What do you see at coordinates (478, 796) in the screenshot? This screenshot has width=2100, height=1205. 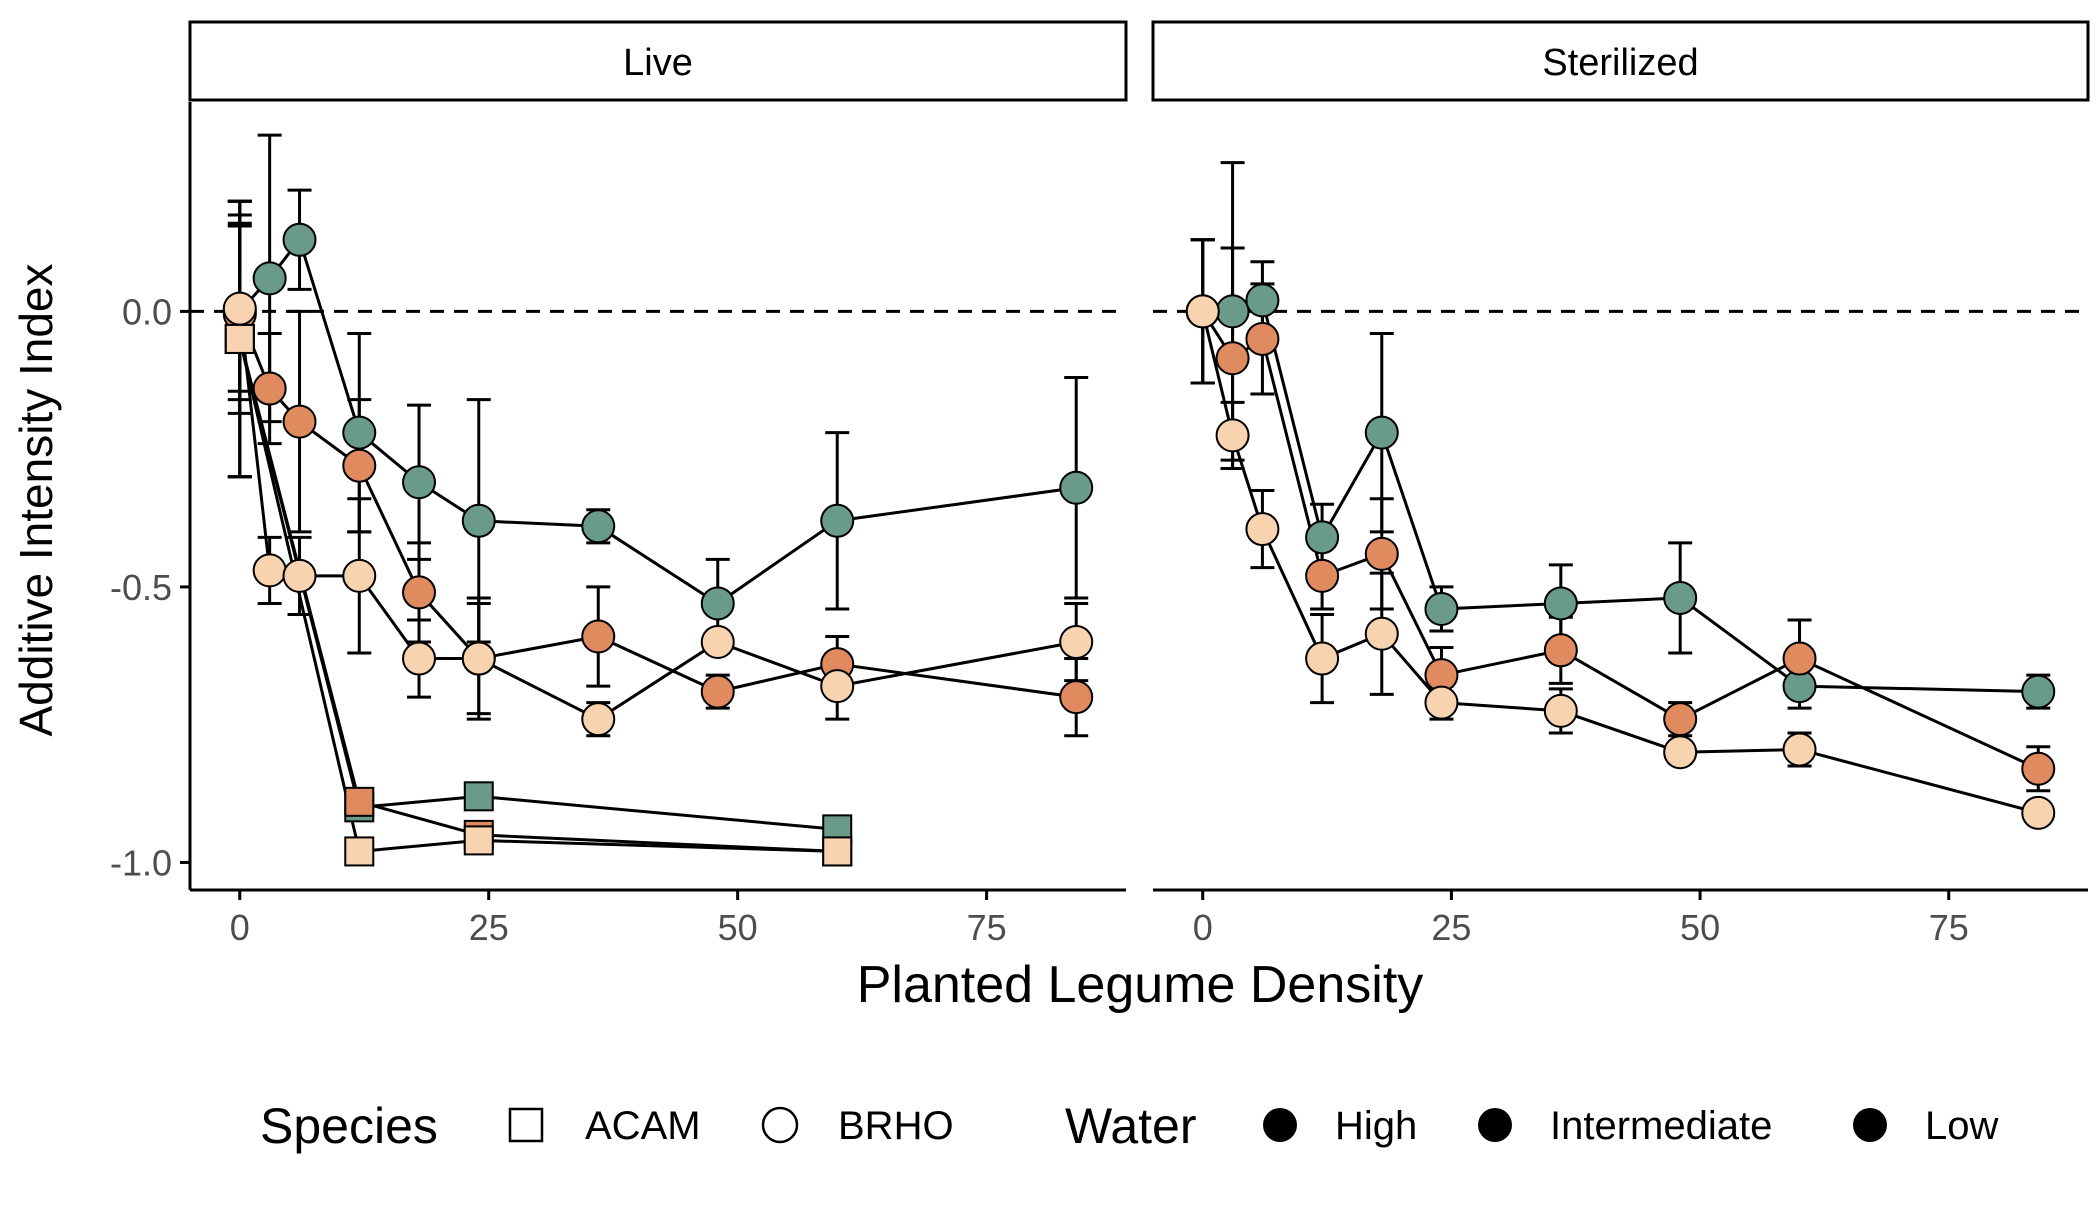 I see `point-acam-high` at bounding box center [478, 796].